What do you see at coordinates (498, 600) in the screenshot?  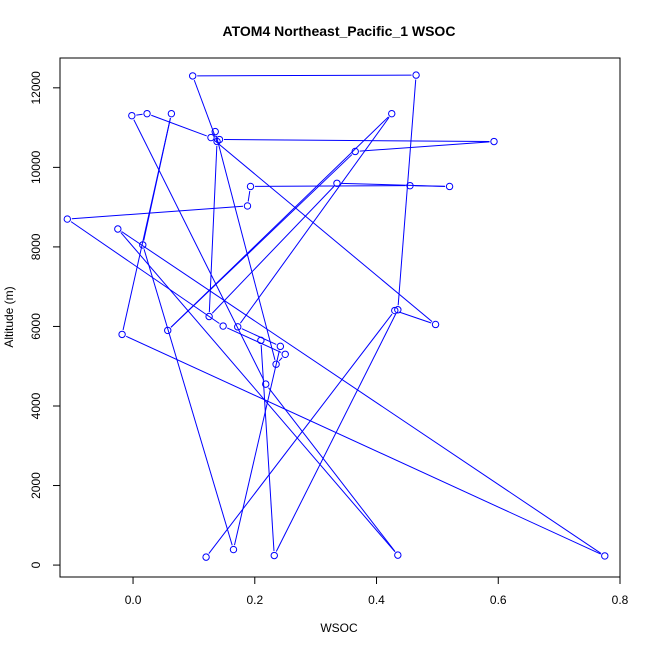 I see `x-tick-label: 0.6` at bounding box center [498, 600].